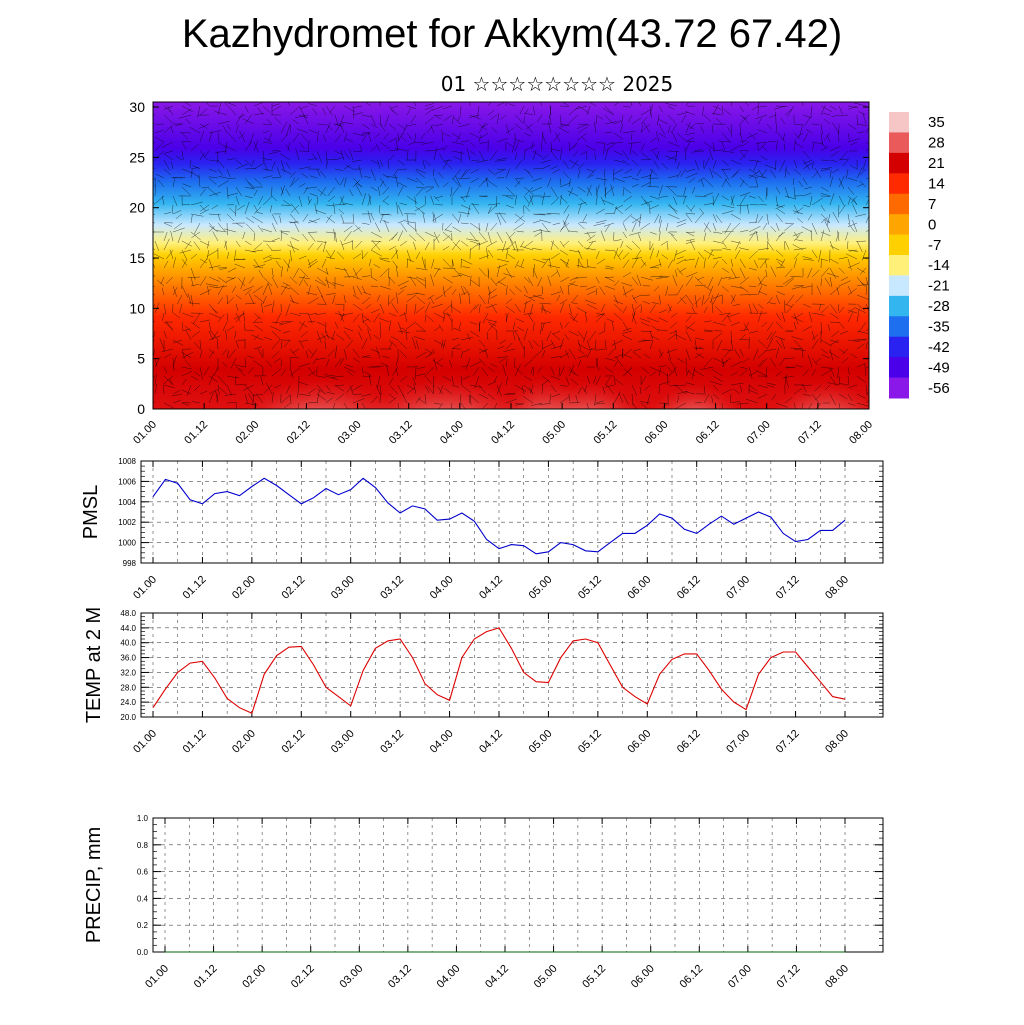 This screenshot has height=1025, width=1024. Describe the element at coordinates (939, 388) in the screenshot. I see `colorbar-label: -56` at that location.